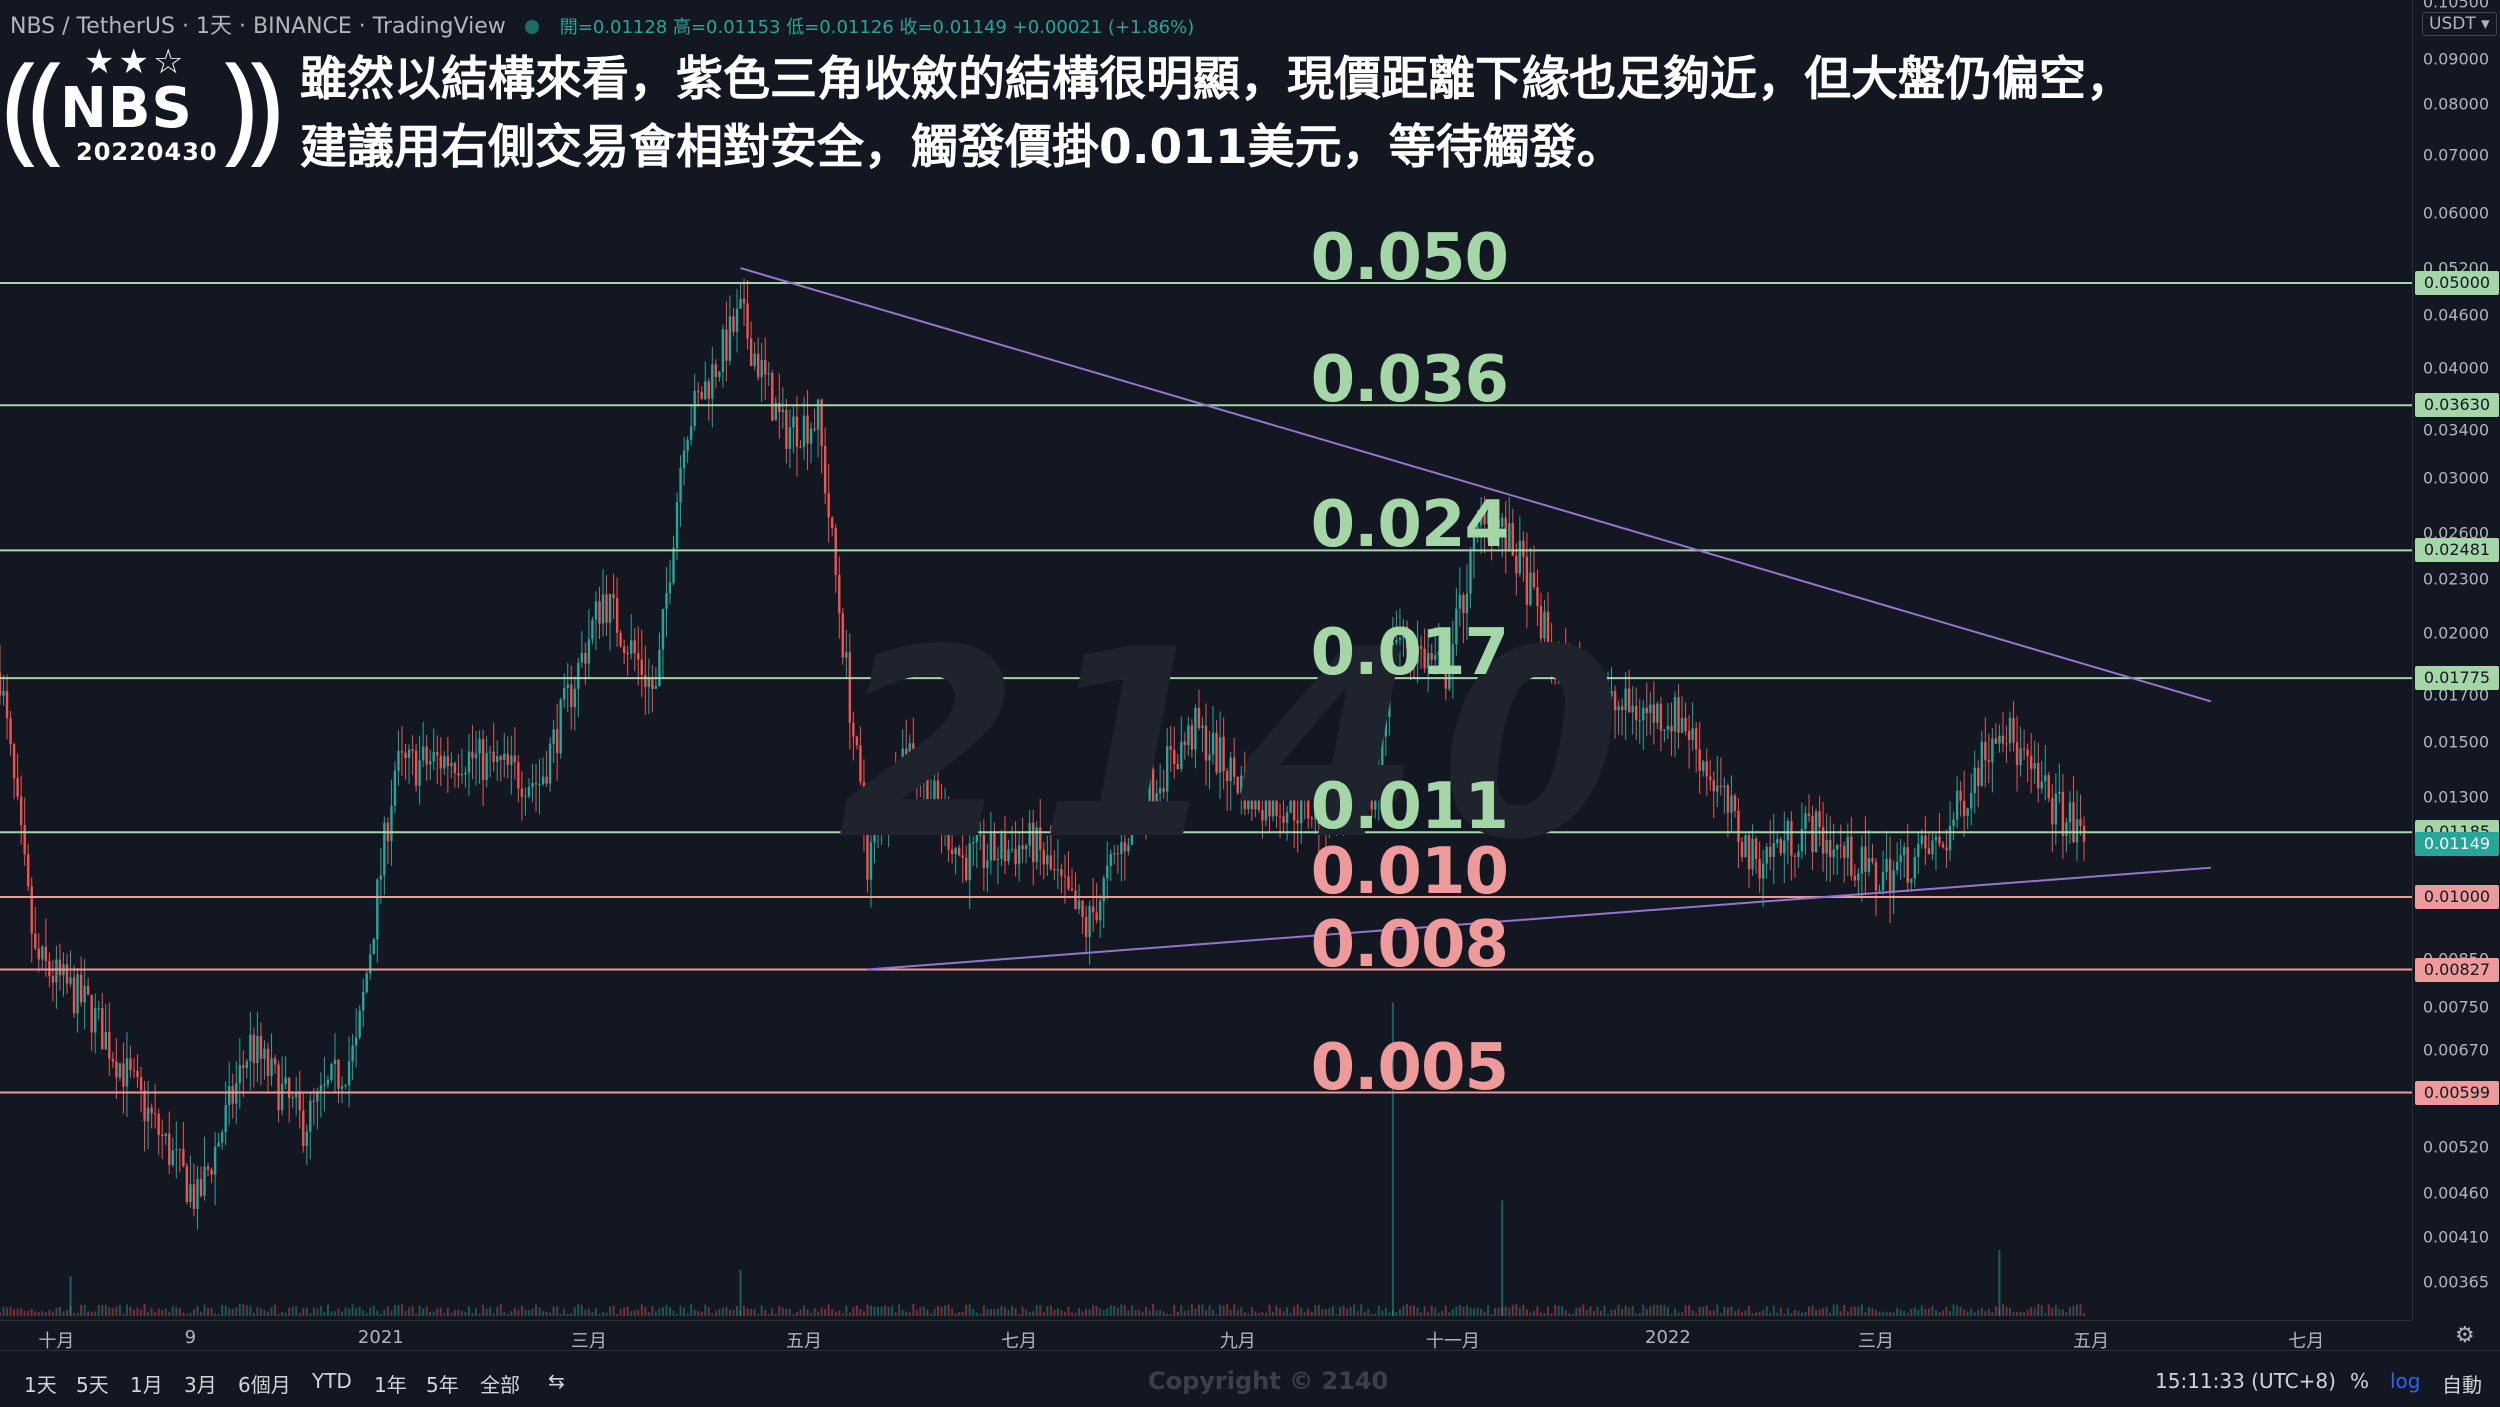 The width and height of the screenshot is (2500, 1407). Describe the element at coordinates (1237, 1336) in the screenshot. I see `time-axis: ⚙ 十月 9 2021 三月 五月 七月 九月 十一月 2022 三月 五月 七月` at that location.